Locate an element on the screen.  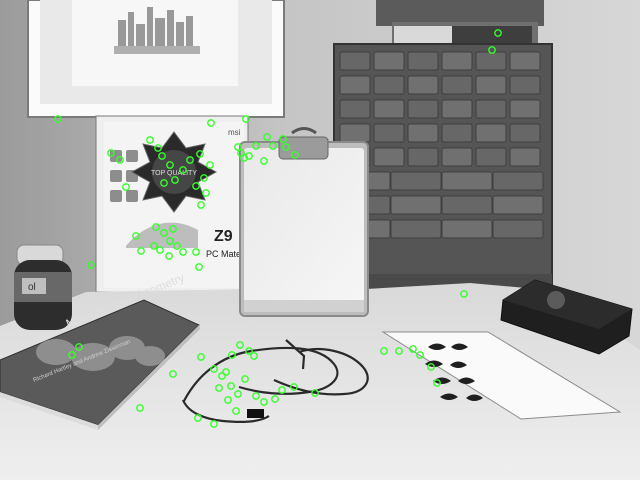
clipboard is located at coordinates (304, 222).